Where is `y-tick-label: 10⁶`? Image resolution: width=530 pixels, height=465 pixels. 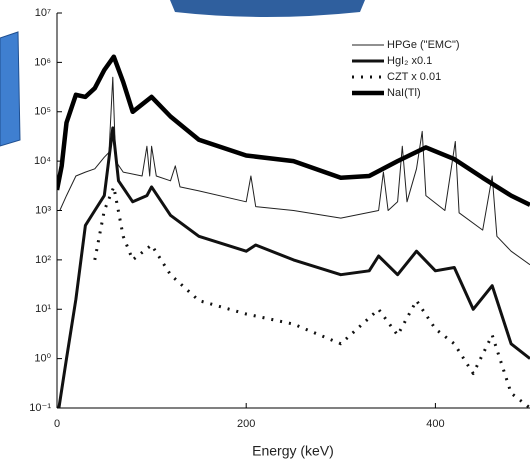 y-tick-label: 10⁶ is located at coordinates (42, 62).